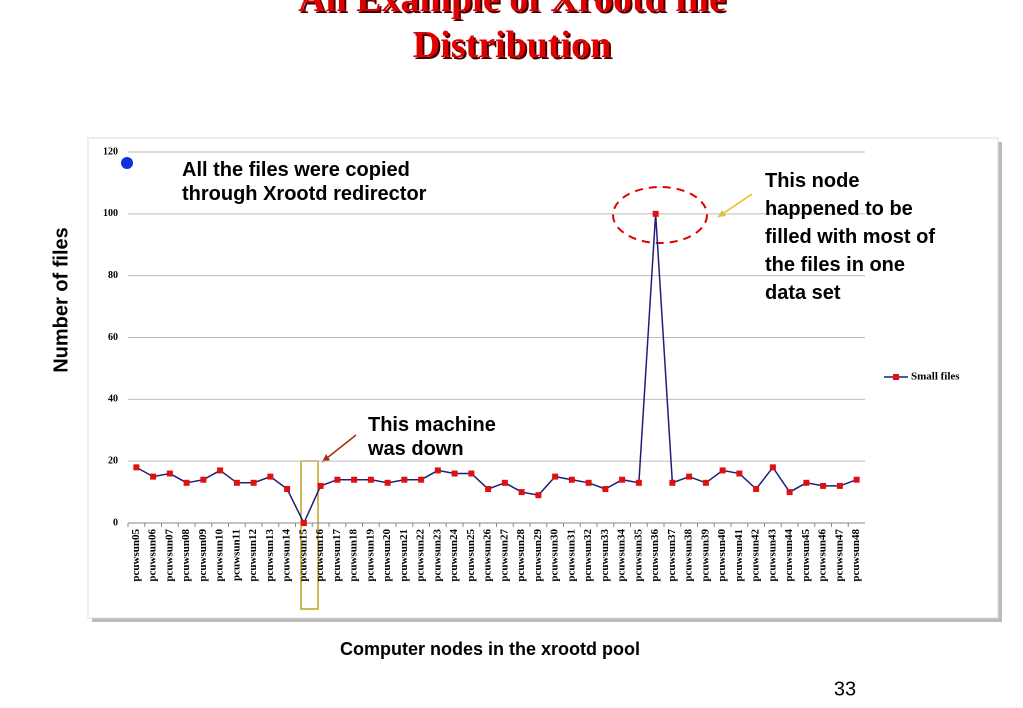  I want to click on x-tick-label: pcuwsun07, so click(169, 555).